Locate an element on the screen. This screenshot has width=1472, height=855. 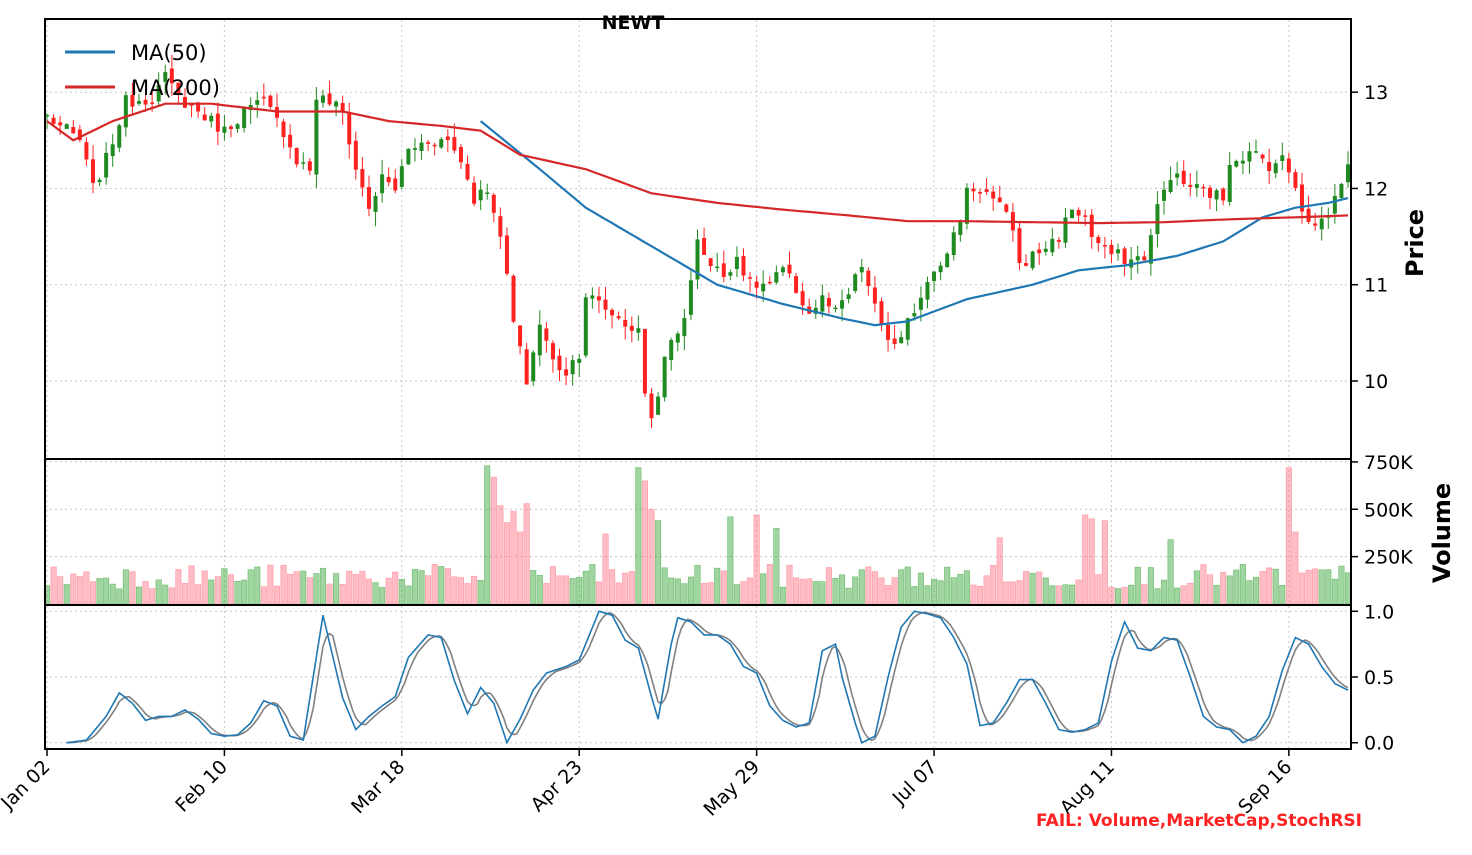
price-tick-label: 10 is located at coordinates (1376, 382).